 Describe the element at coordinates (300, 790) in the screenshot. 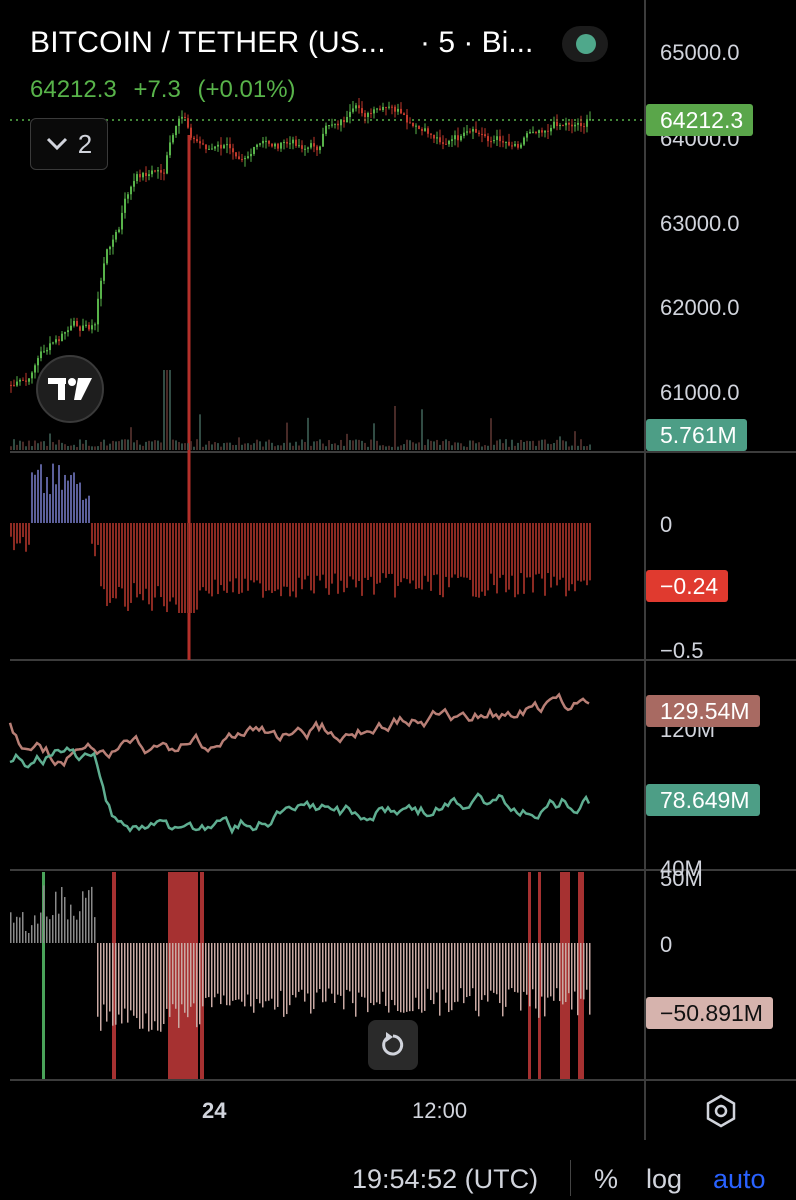

I see `lower-line-series` at that location.